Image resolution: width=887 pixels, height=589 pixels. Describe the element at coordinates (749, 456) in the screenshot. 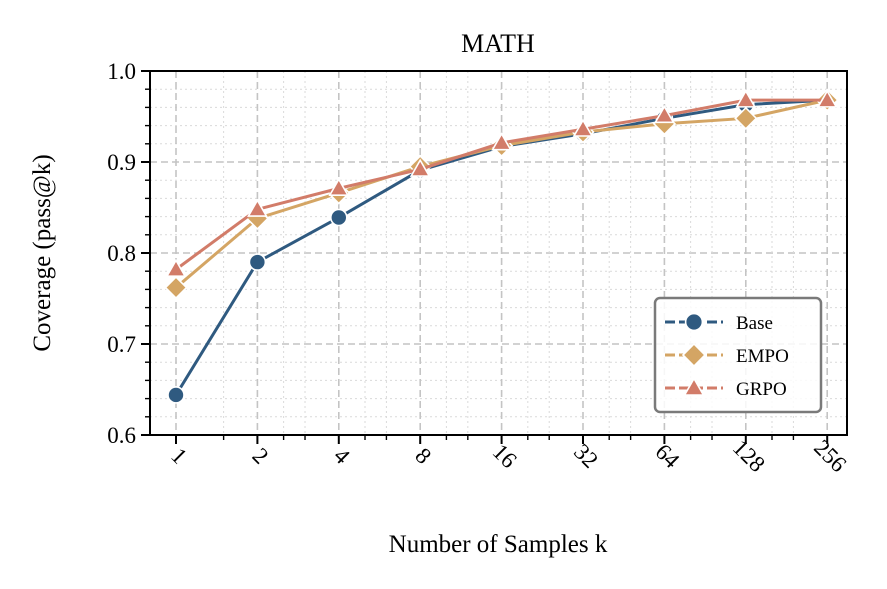

I see `x-tick-label: 128` at that location.